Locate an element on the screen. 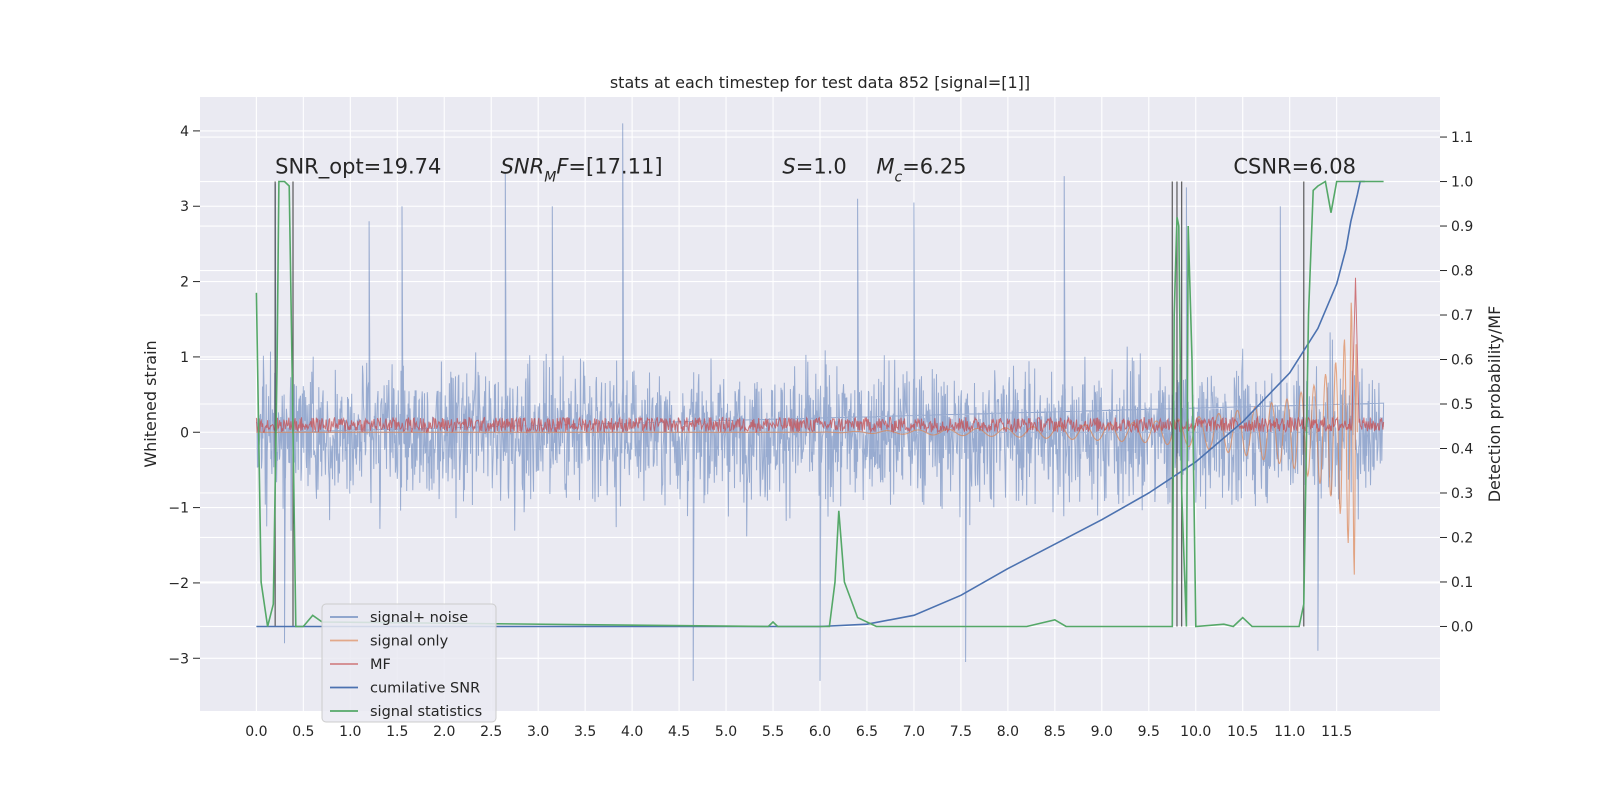  legend-label: signal only is located at coordinates (409, 642).